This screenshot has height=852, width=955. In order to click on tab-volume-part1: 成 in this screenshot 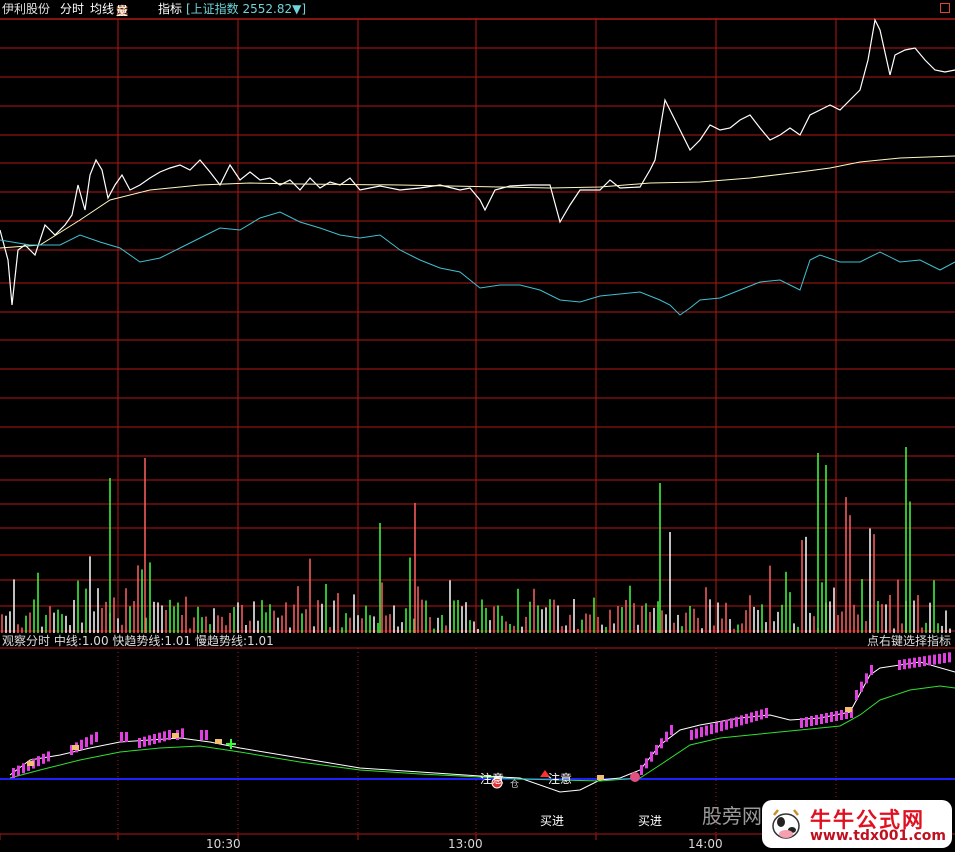, I will do `click(122, 11)`.